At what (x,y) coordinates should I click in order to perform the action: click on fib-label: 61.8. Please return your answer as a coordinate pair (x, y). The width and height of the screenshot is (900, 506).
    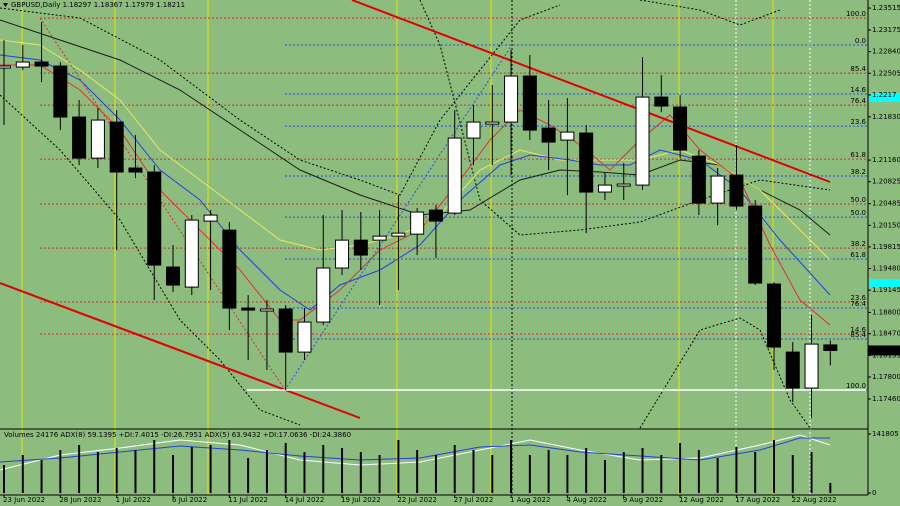
    Looking at the image, I should click on (858, 155).